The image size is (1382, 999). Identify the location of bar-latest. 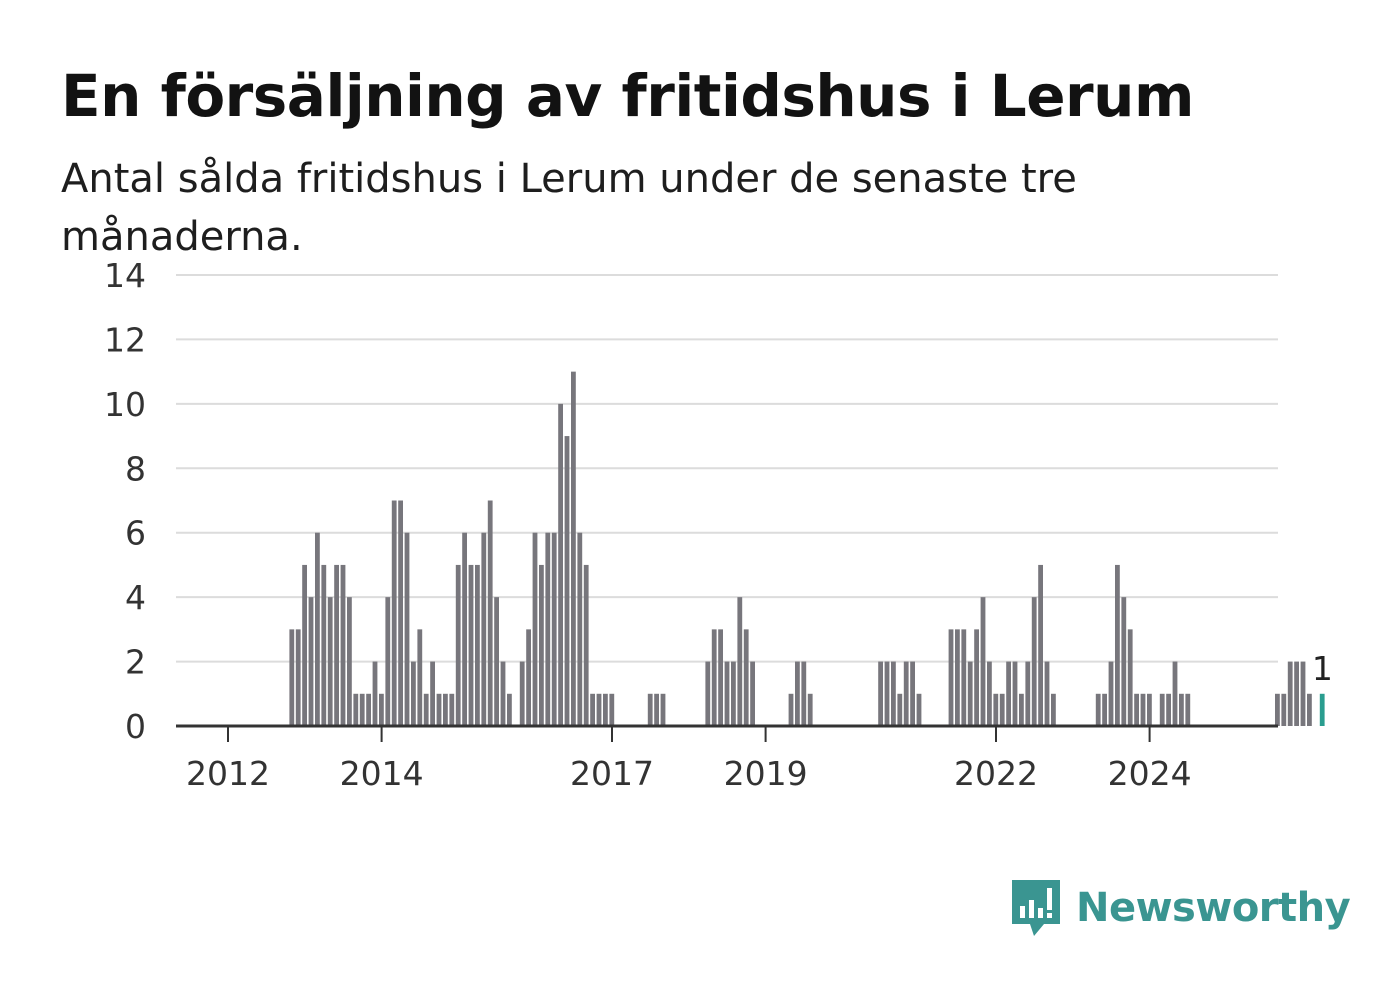
(1322, 709).